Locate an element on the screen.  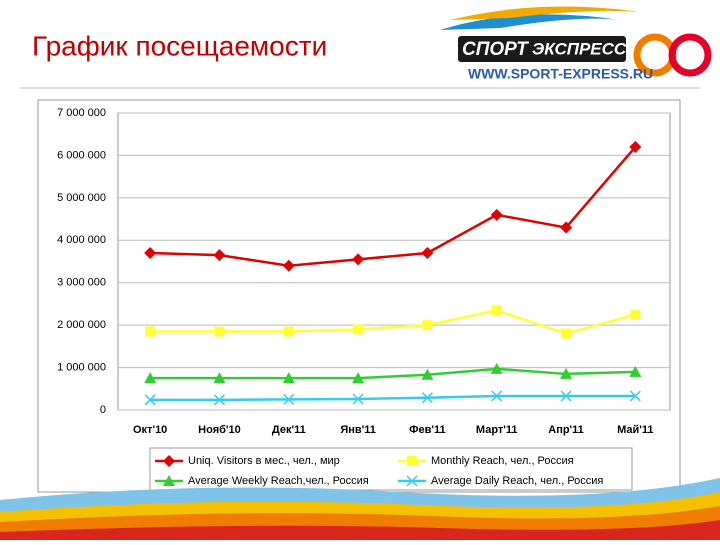
logo-url: WWW.SPORT-EXPRESS.RU is located at coordinates (560, 74).